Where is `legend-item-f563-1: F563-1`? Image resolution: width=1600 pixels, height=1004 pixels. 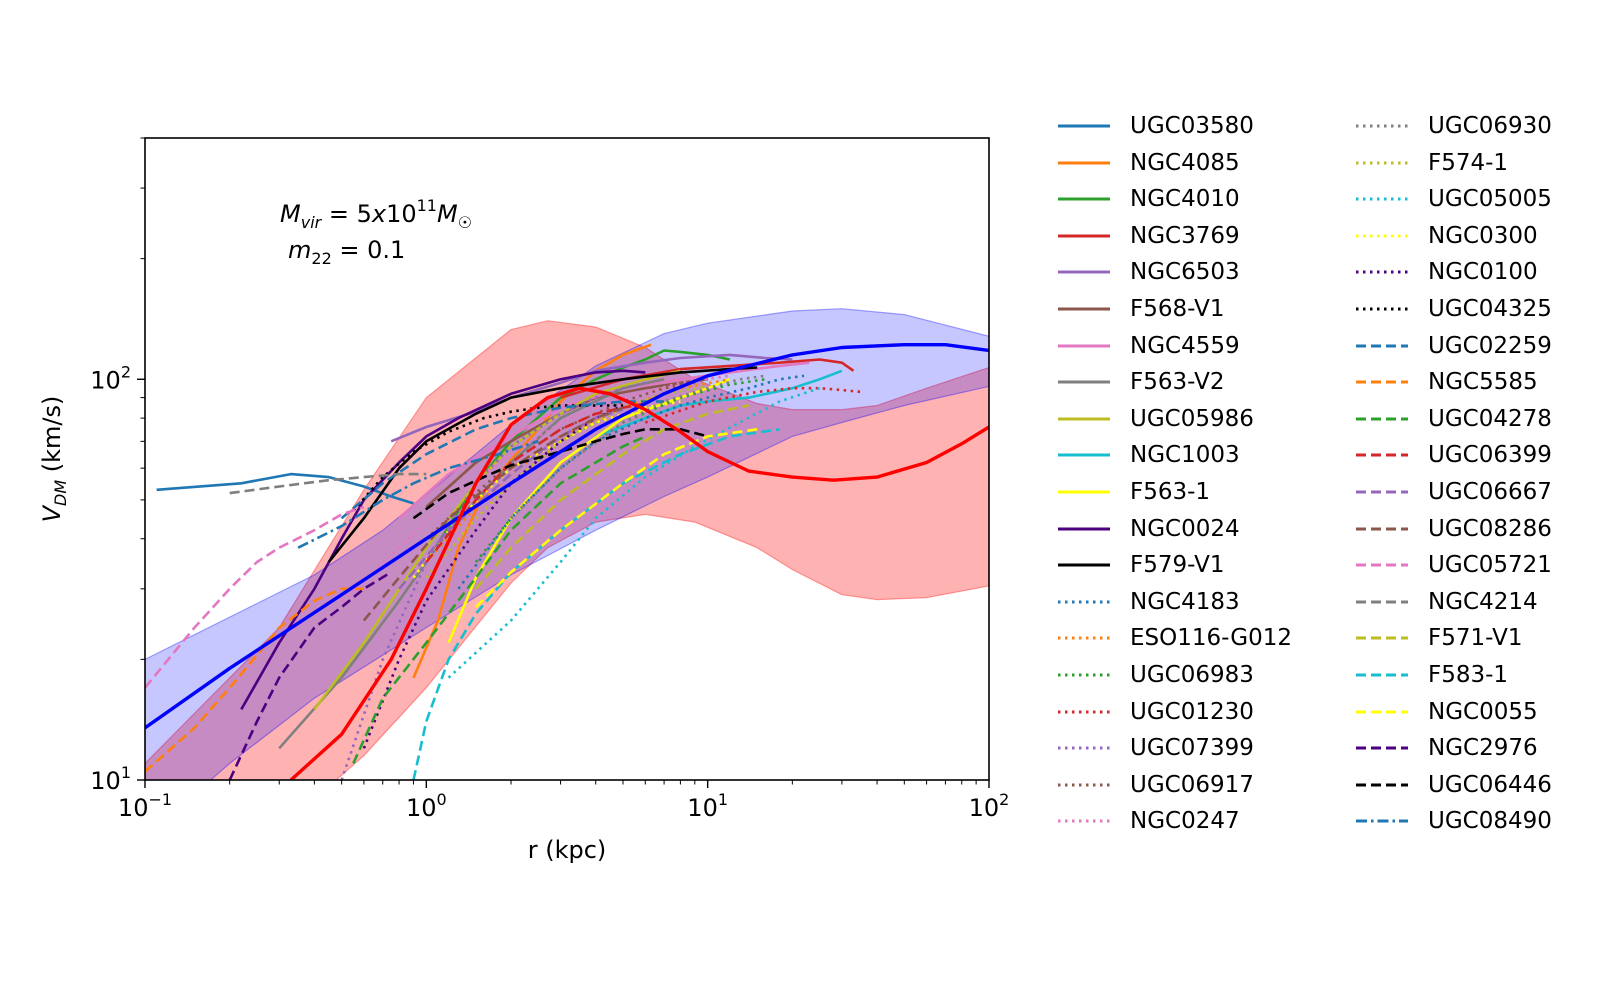
legend-item-f563-1: F563-1 is located at coordinates (1201, 492).